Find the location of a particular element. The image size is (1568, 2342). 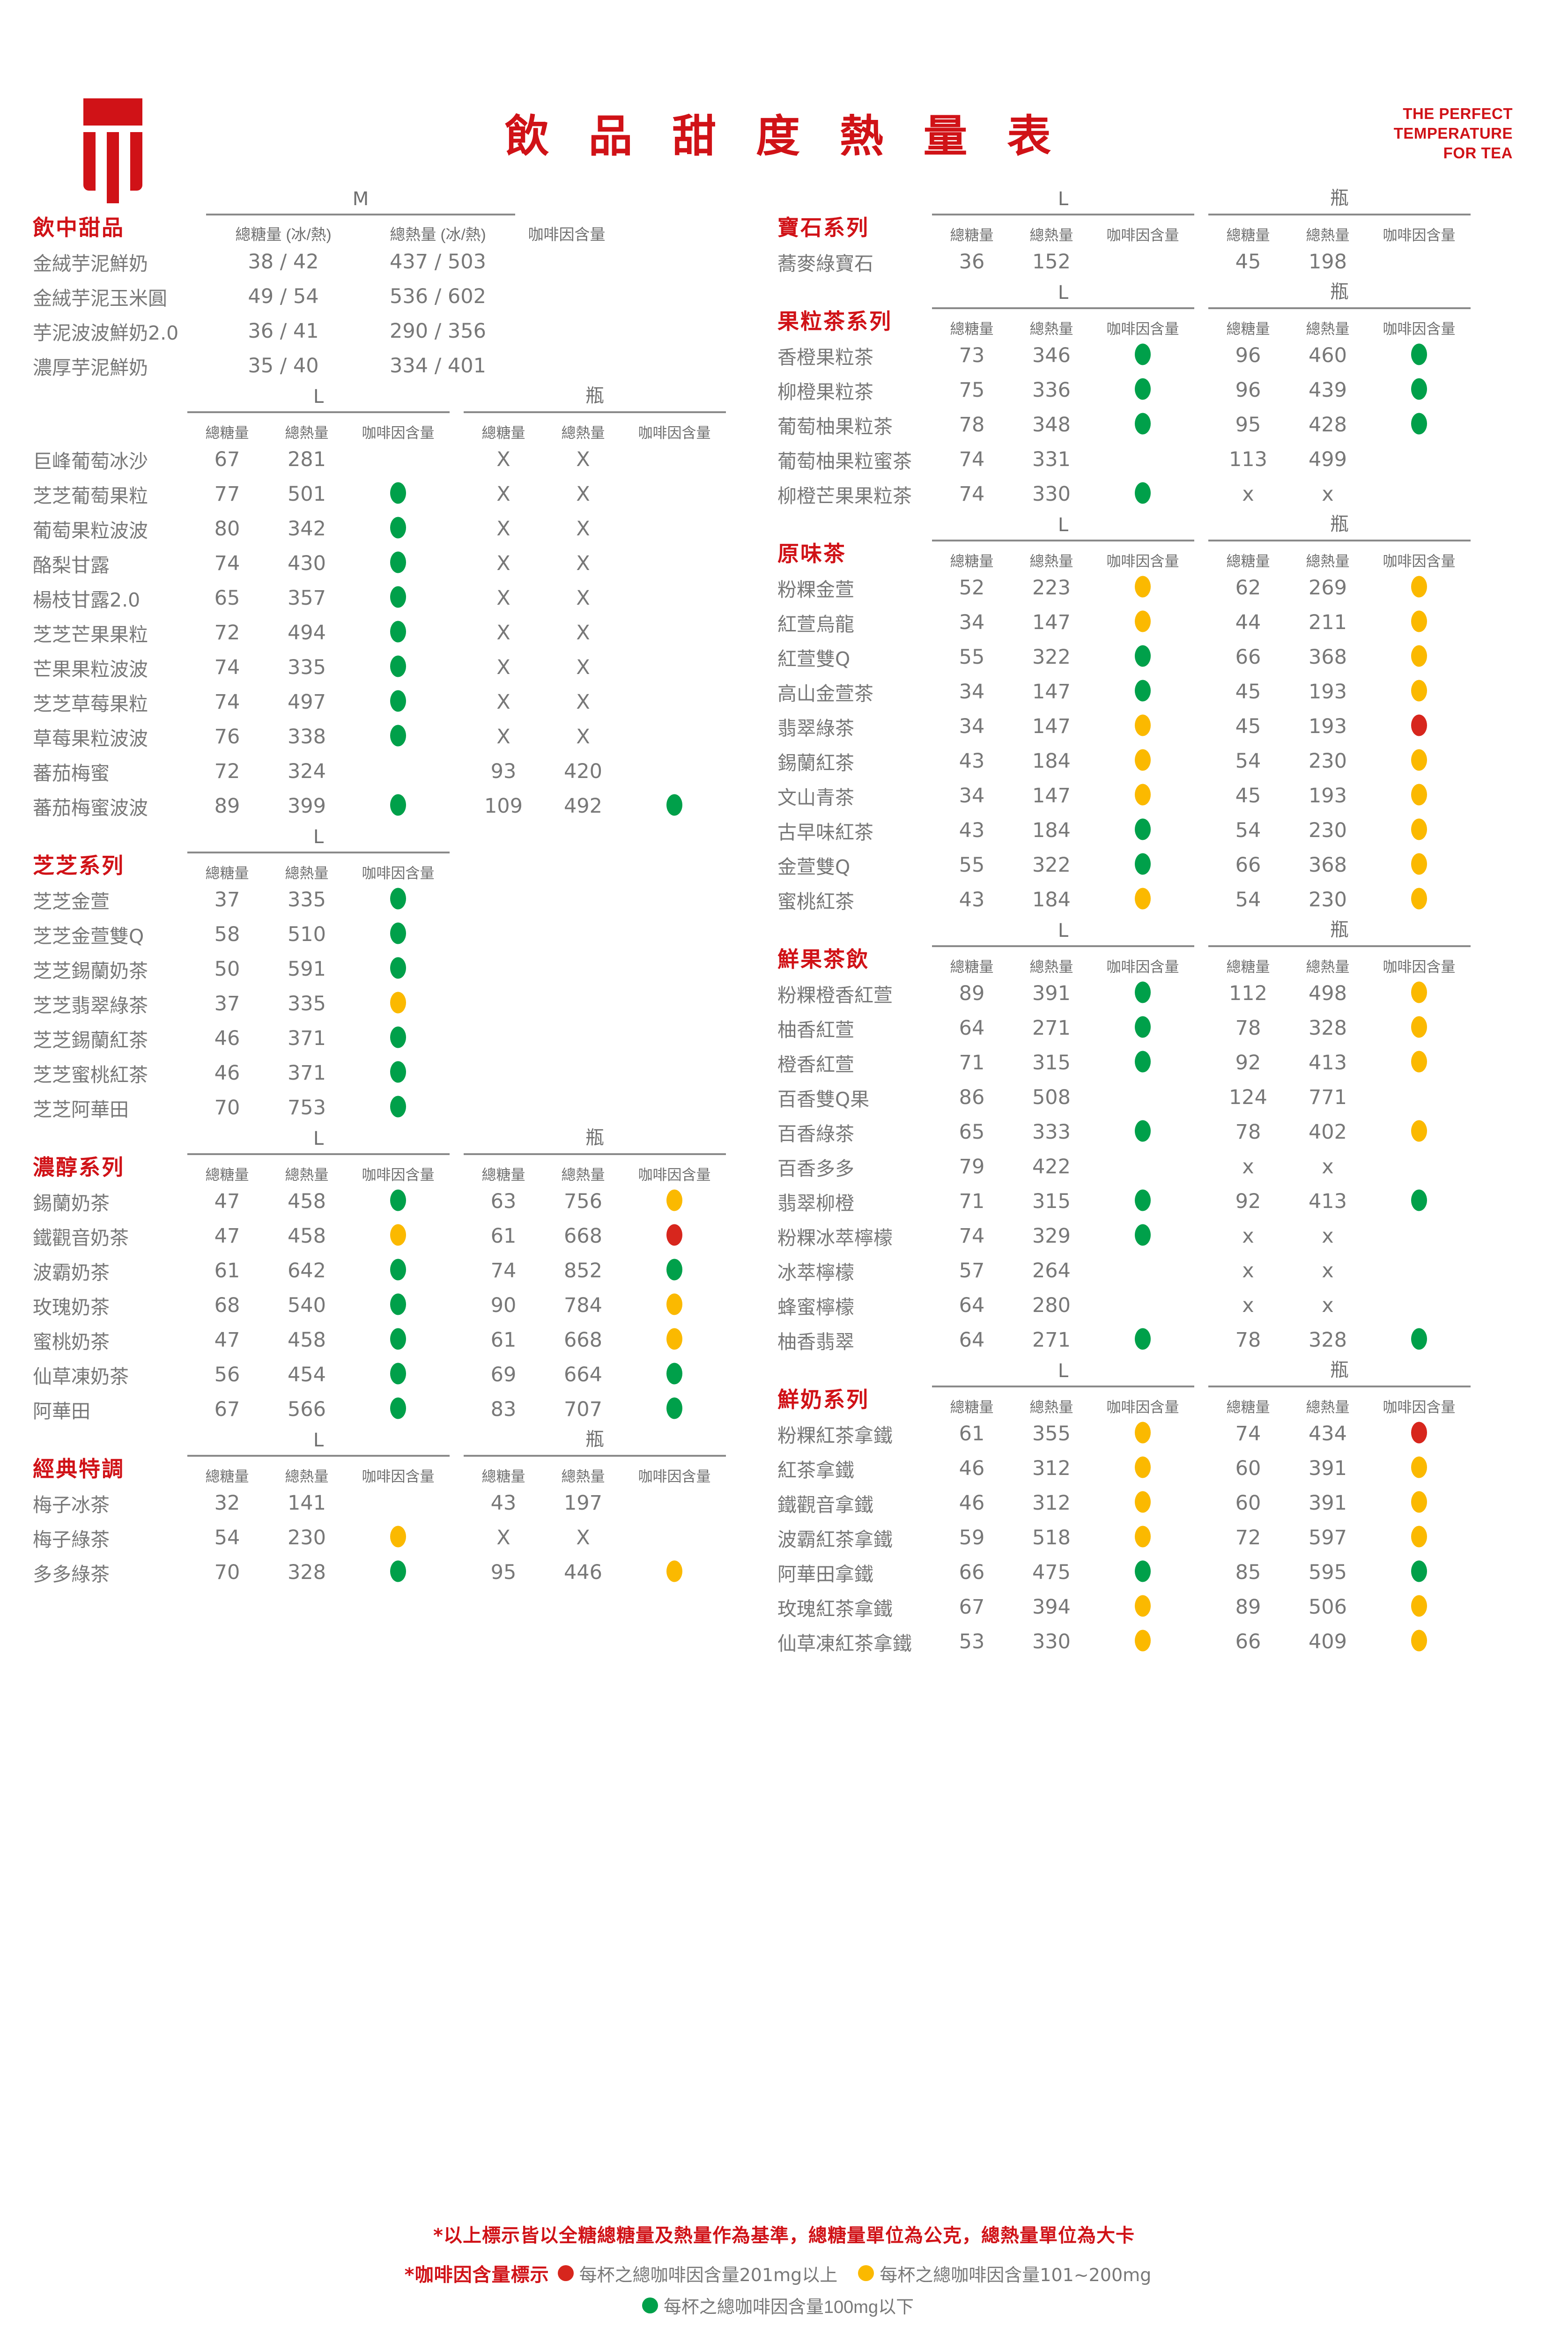

value-l_cal: 591 is located at coordinates (306, 969).